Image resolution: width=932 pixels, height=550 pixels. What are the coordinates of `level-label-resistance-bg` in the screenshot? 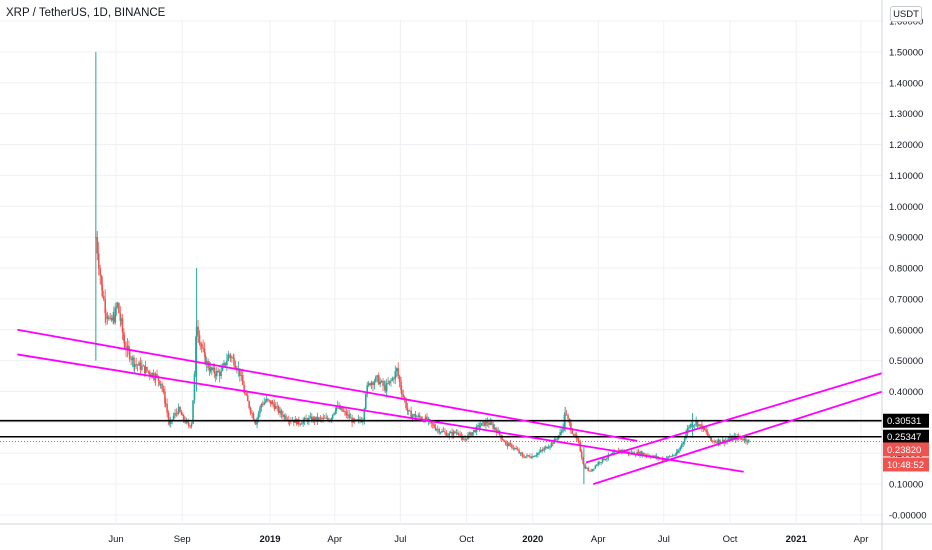 It's located at (906, 420).